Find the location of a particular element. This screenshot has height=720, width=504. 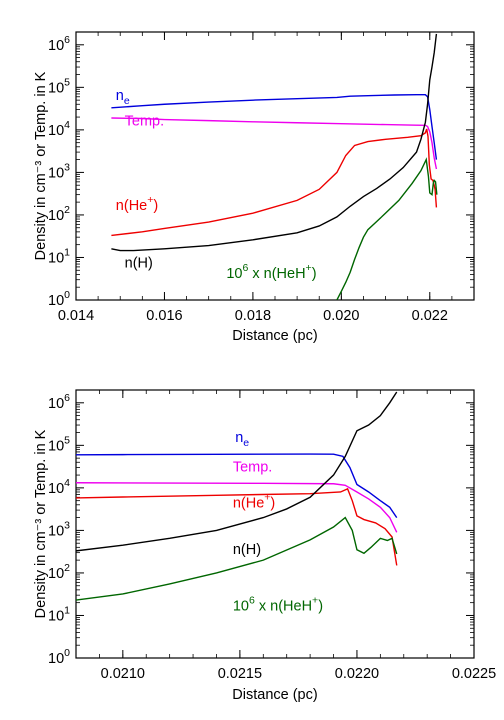

x-tick-label: 0.0220 is located at coordinates (357, 674).